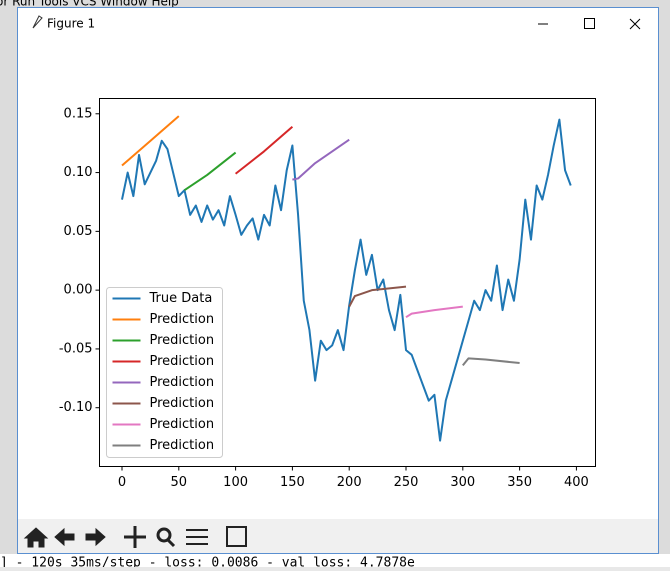  Describe the element at coordinates (349, 482) in the screenshot. I see `x-tick-label: 200` at that location.